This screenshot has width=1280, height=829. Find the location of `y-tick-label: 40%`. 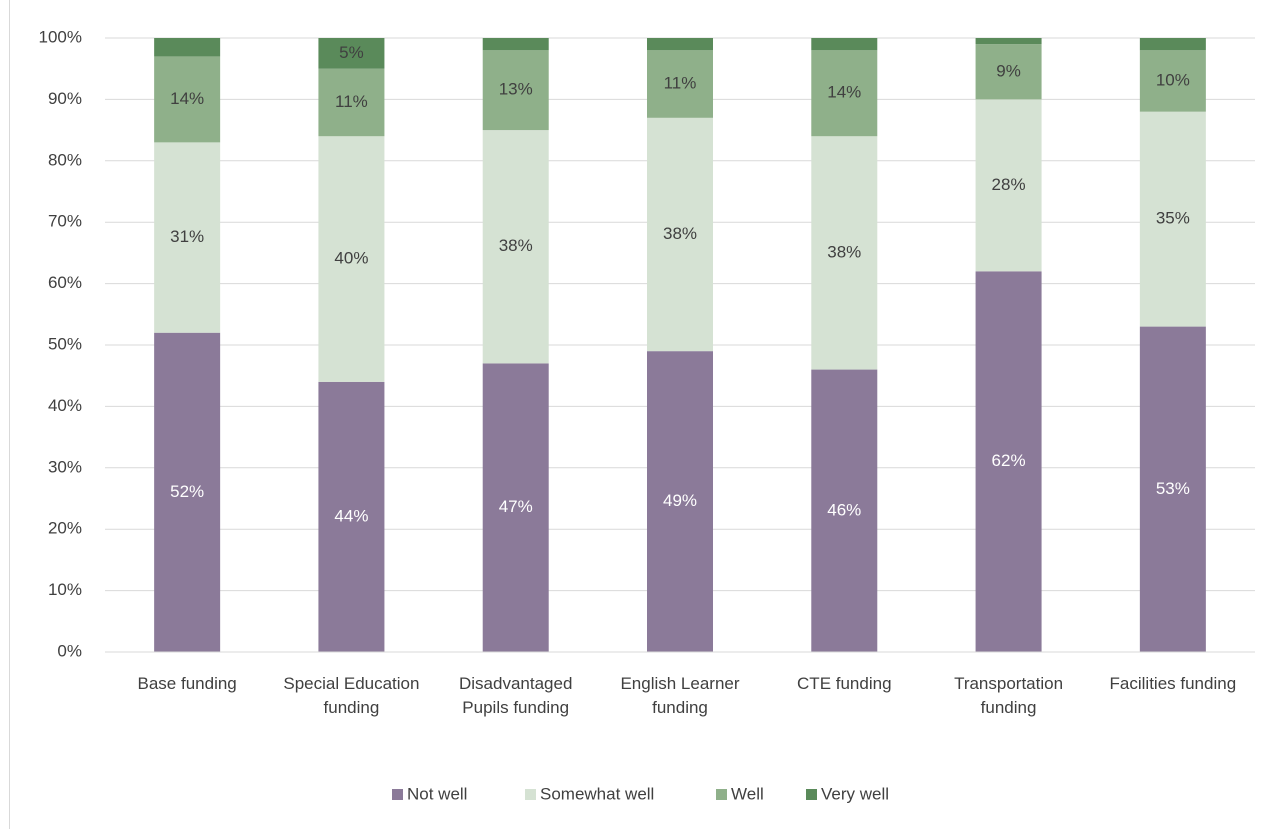

y-tick-label: 40% is located at coordinates (65, 405).